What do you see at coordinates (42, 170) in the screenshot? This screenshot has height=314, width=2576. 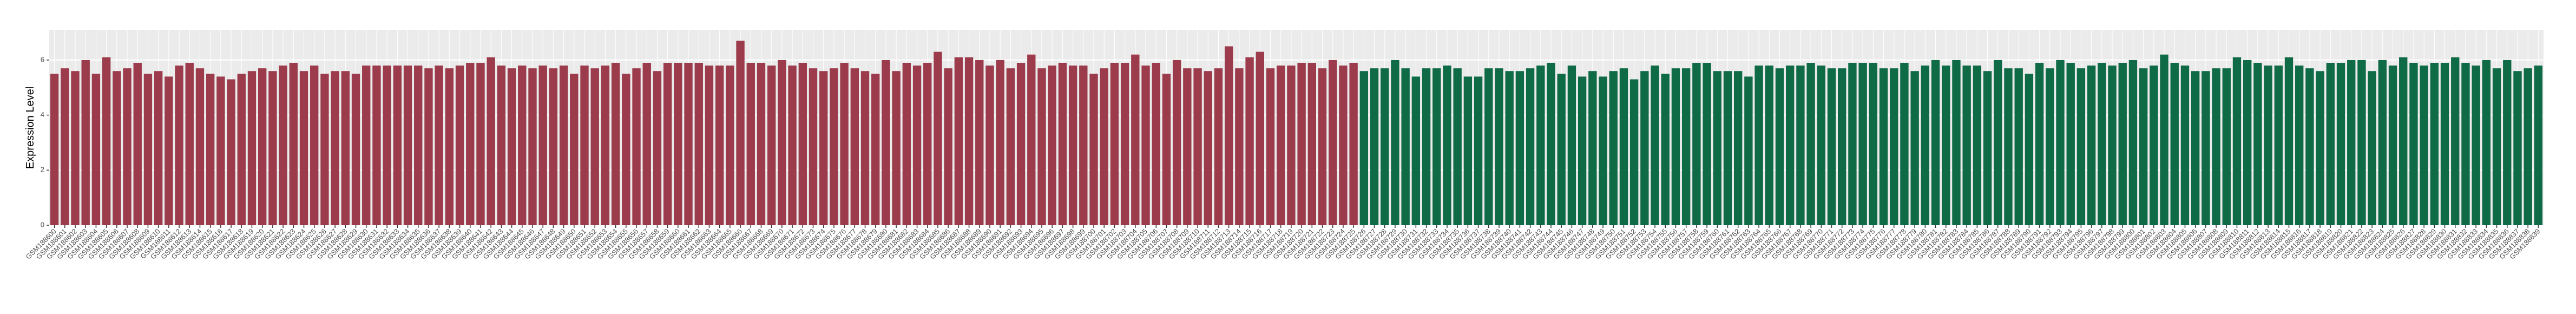 I see `y-tick-label: 2` at bounding box center [42, 170].